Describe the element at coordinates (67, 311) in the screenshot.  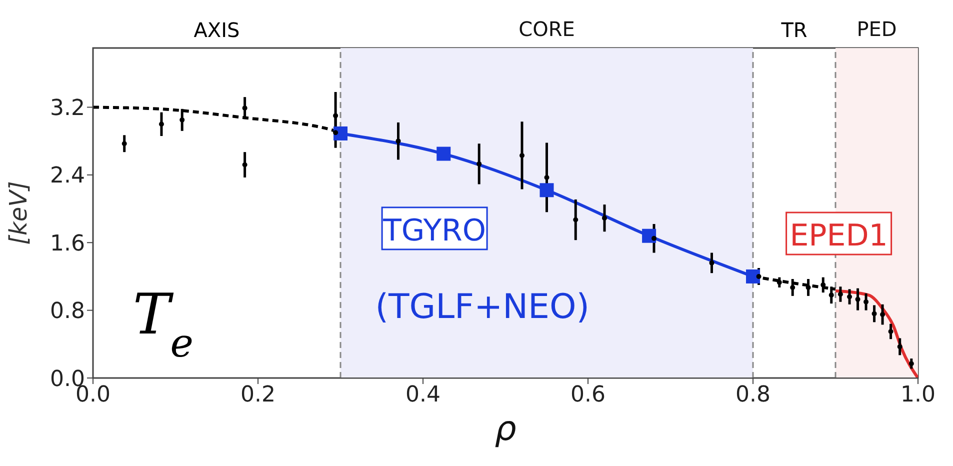
I see `y-tick-label: 0.8` at that location.